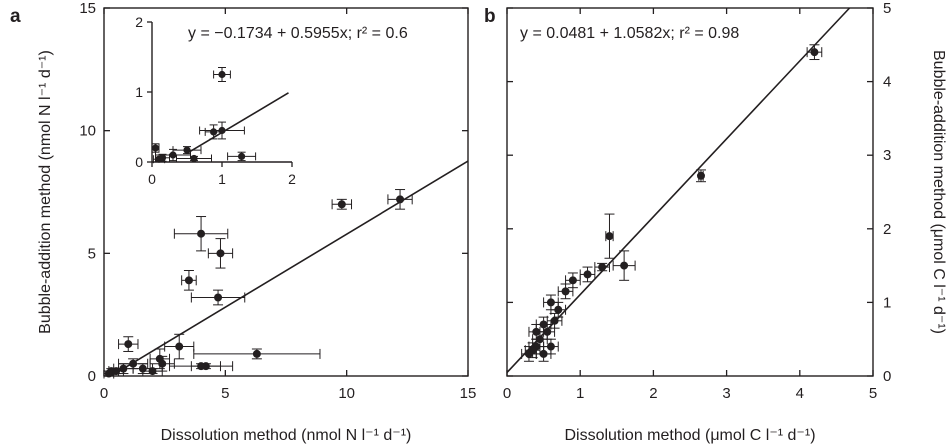  What do you see at coordinates (139, 162) in the screenshot?
I see `inset-y-tick-label: 0` at bounding box center [139, 162].